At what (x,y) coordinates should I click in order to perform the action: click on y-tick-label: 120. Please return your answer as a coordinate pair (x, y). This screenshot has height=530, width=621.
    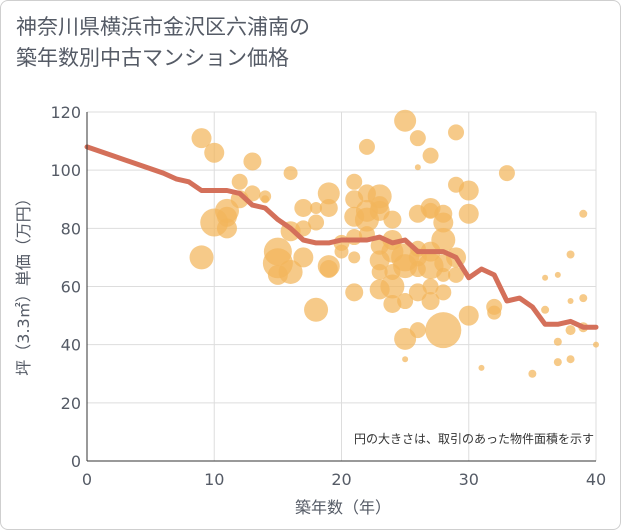
    Looking at the image, I should click on (65, 112).